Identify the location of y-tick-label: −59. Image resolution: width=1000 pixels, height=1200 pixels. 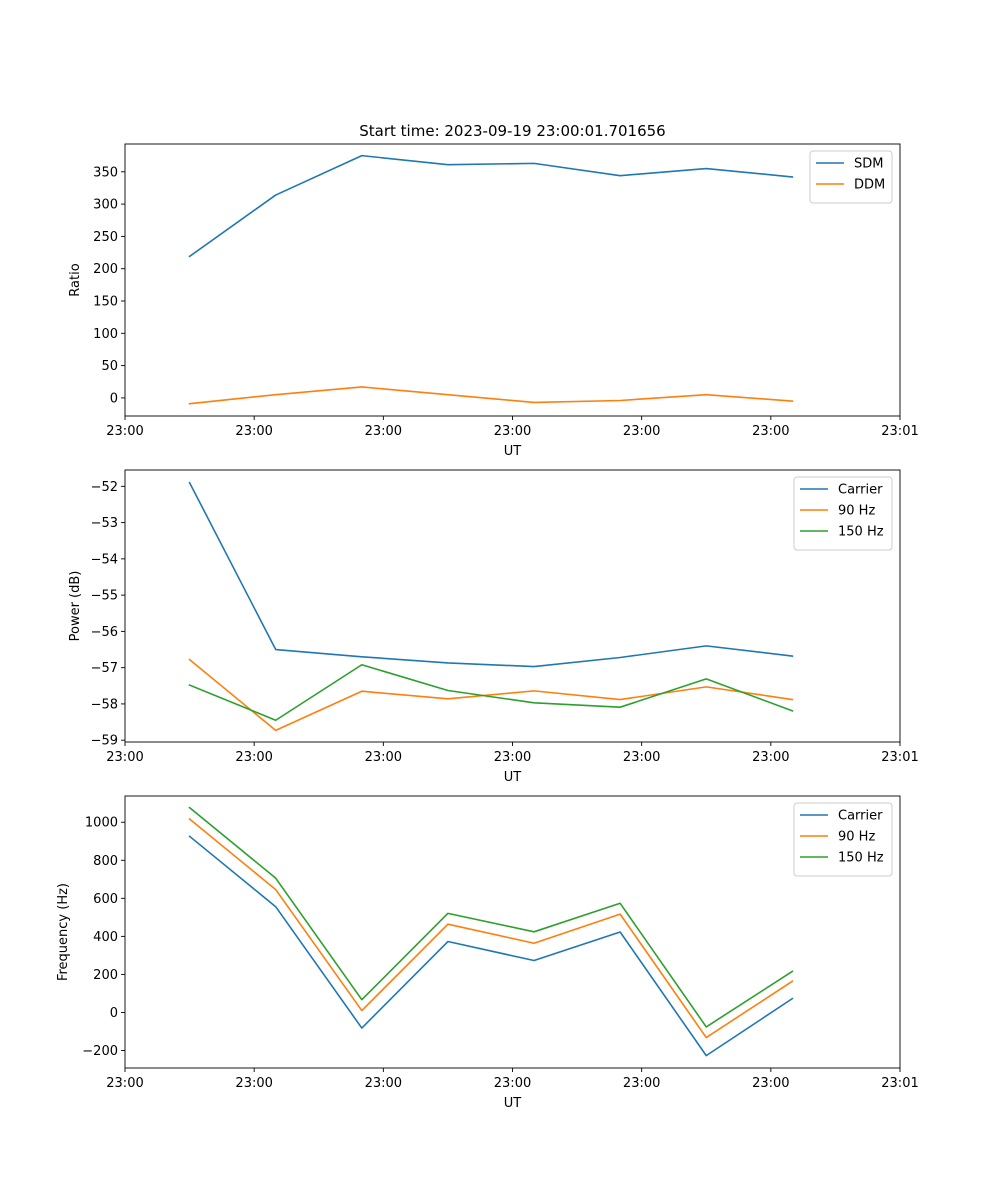
(104, 741).